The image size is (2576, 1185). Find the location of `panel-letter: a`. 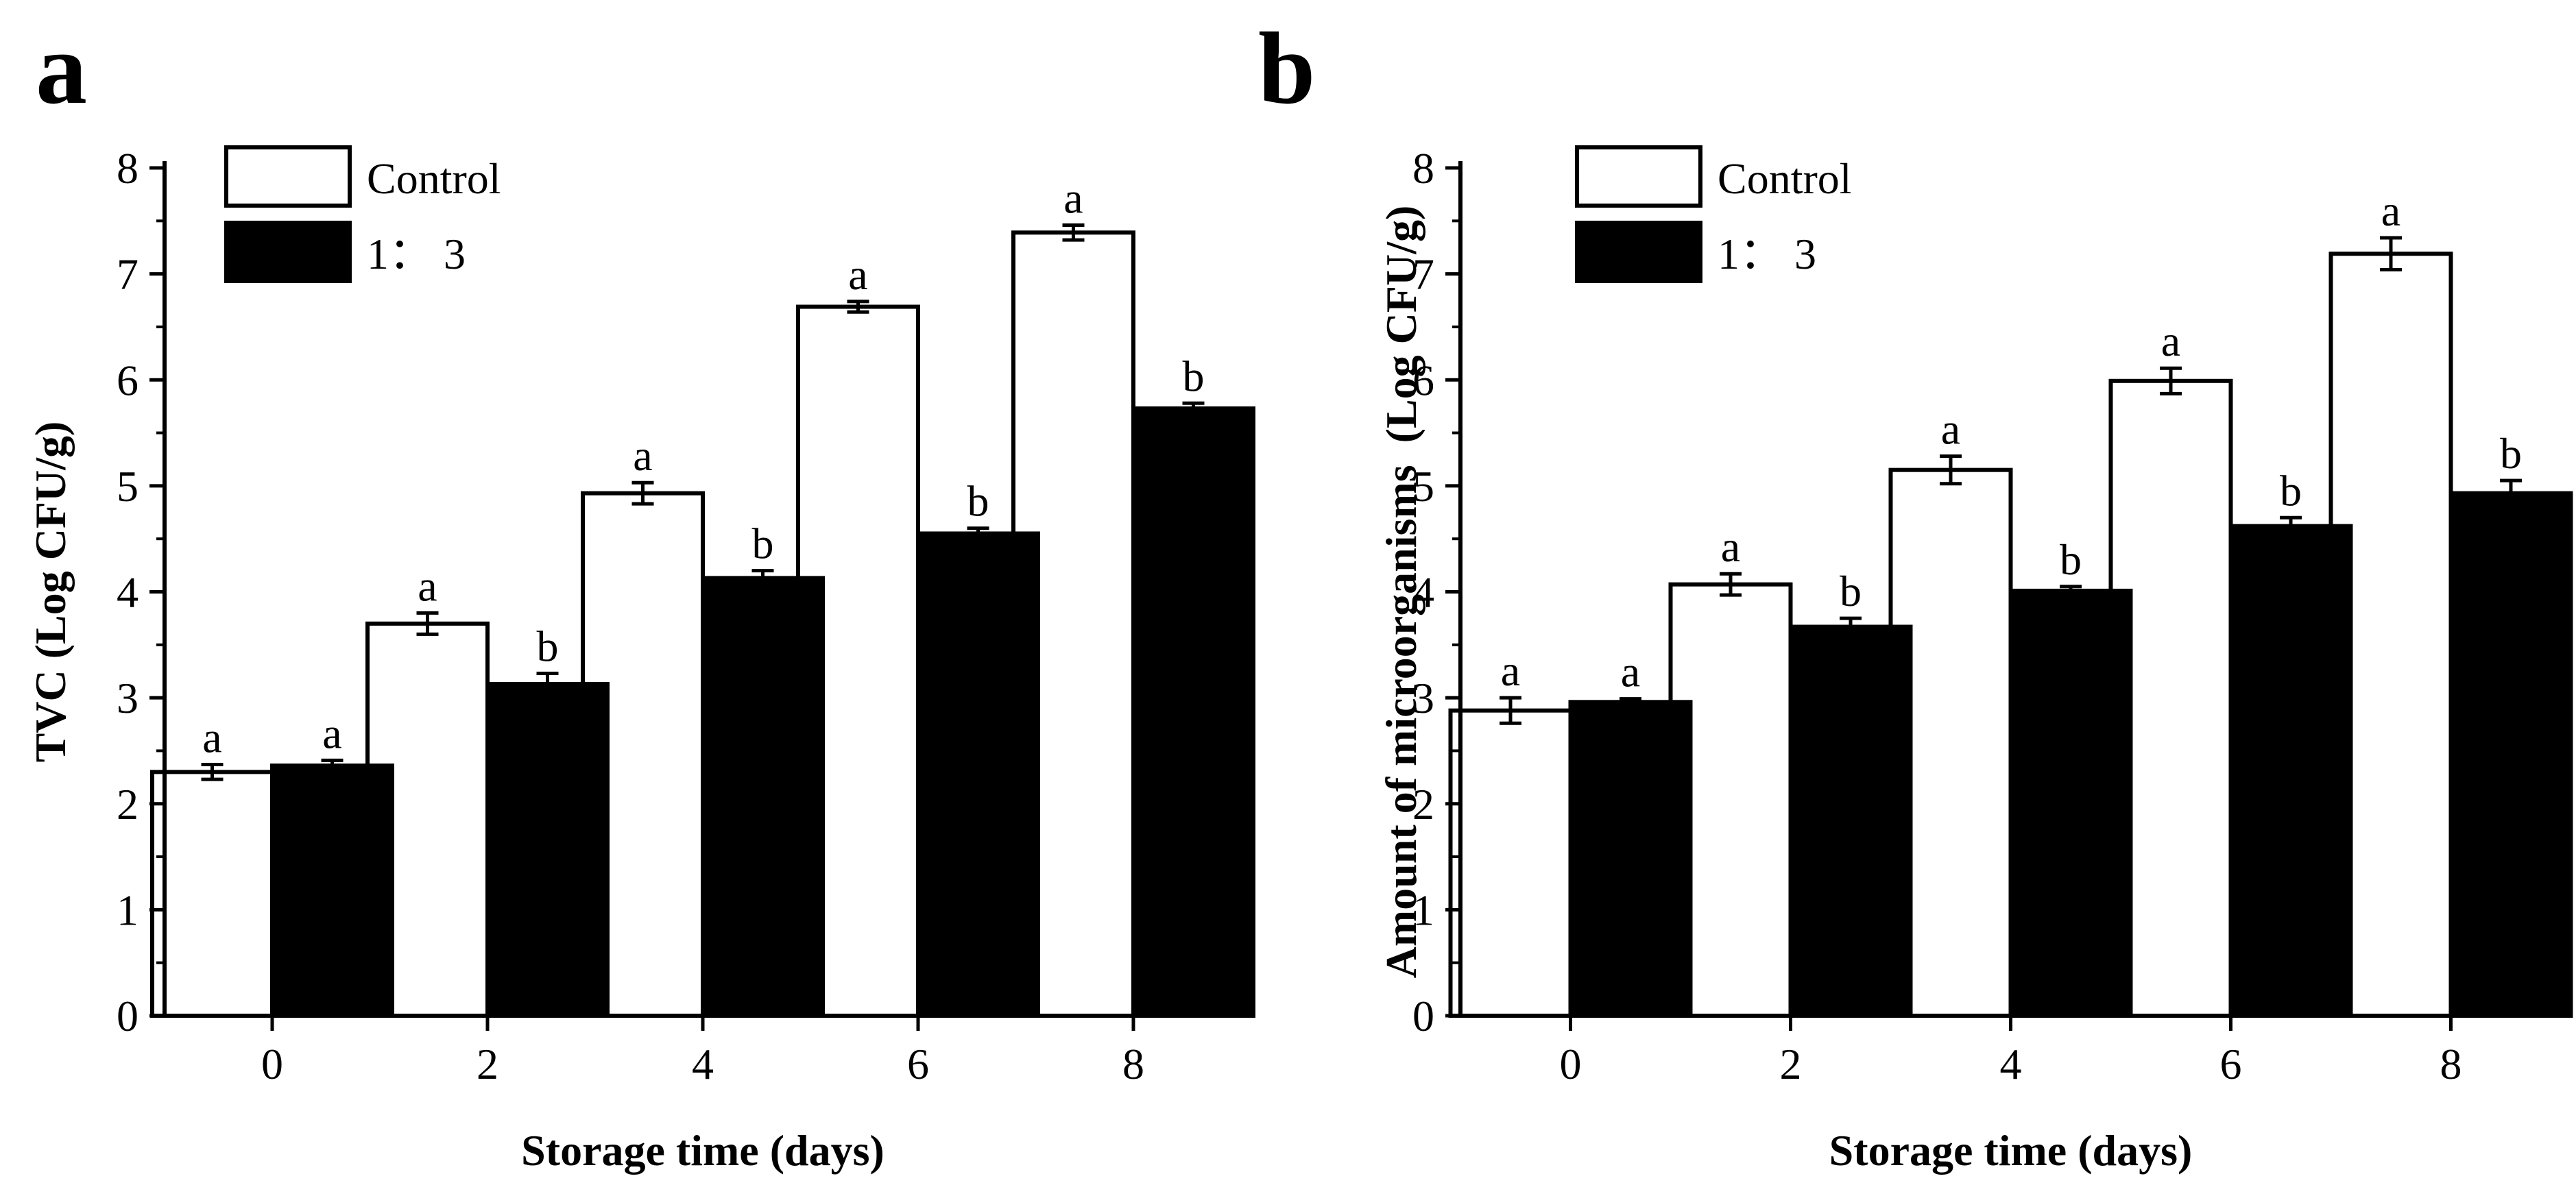

panel-letter: a is located at coordinates (62, 68).